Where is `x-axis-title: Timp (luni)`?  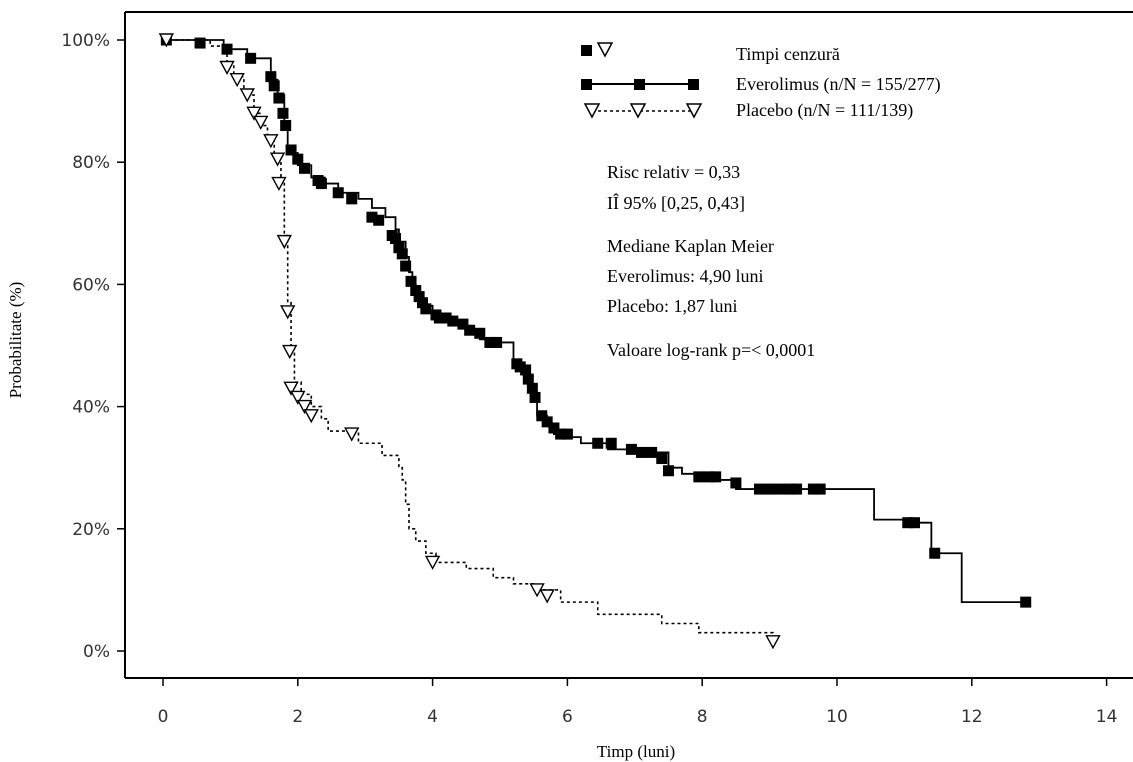
x-axis-title: Timp (luni) is located at coordinates (636, 751).